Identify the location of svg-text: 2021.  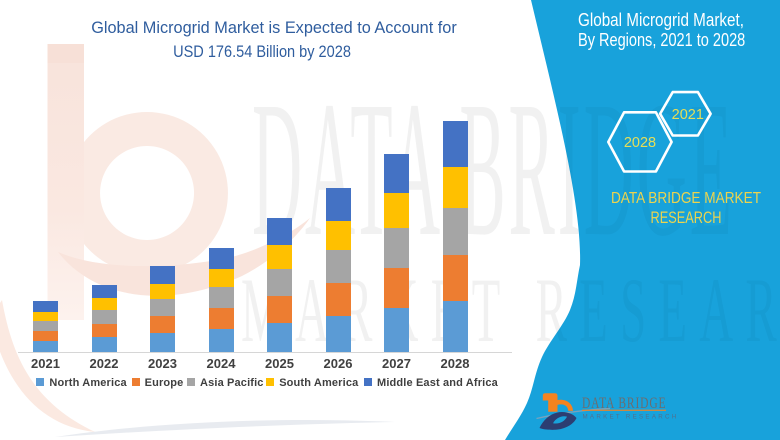
(688, 115).